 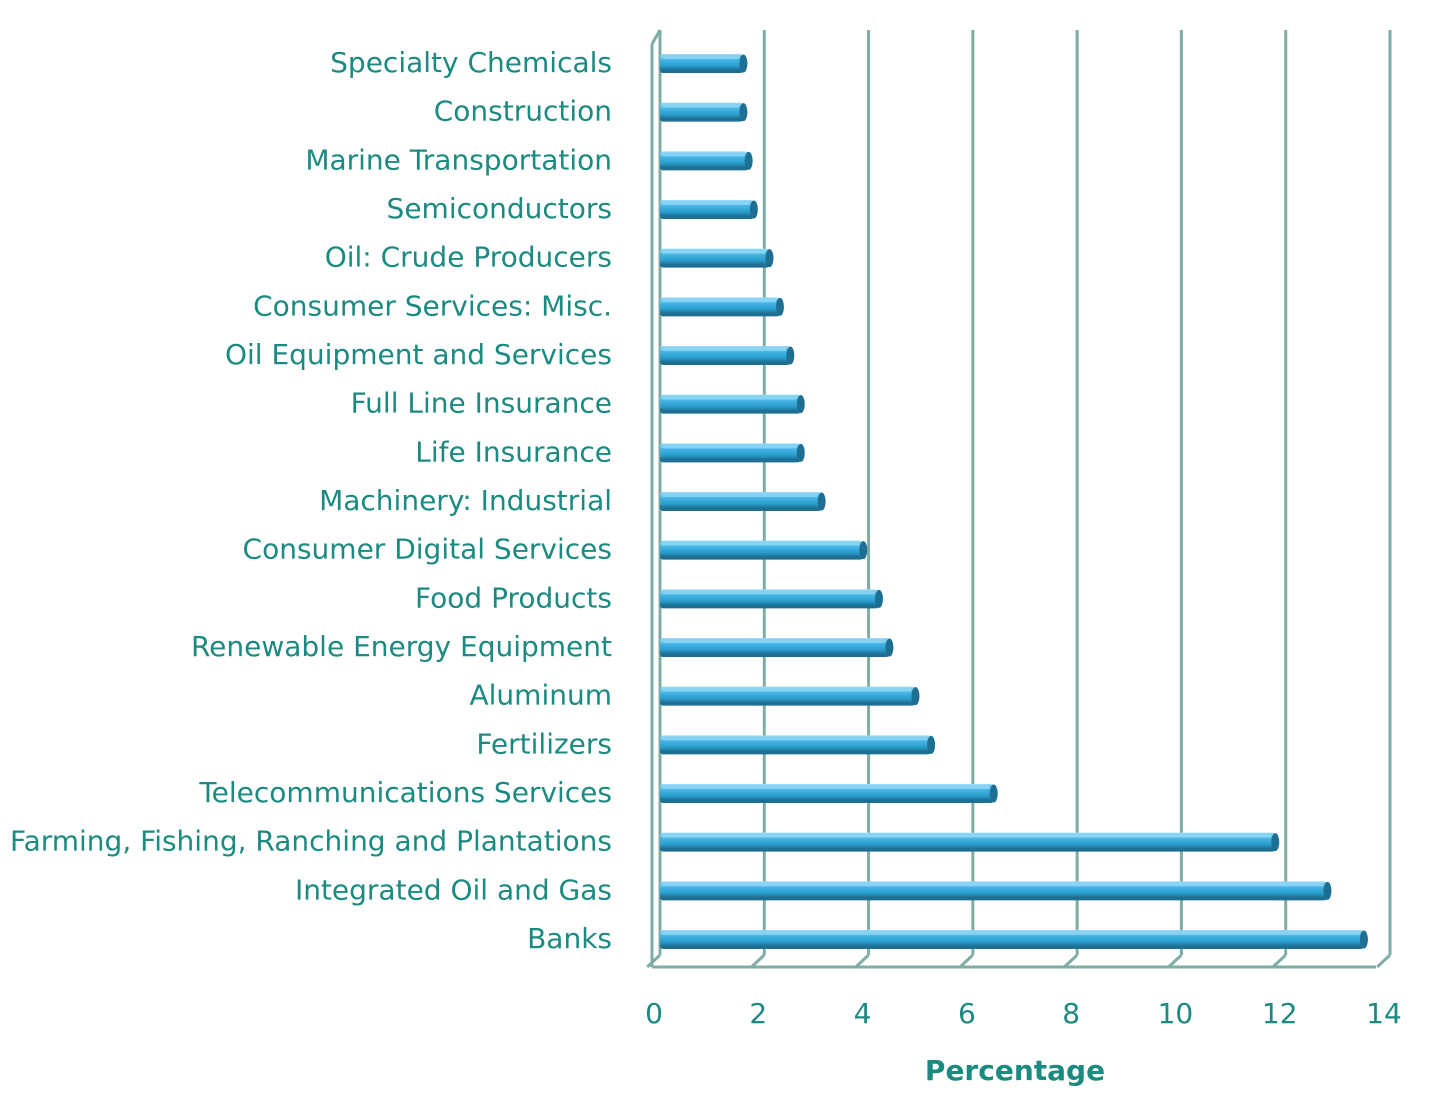 What do you see at coordinates (405, 792) in the screenshot?
I see `category-label: Telecommunications Services` at bounding box center [405, 792].